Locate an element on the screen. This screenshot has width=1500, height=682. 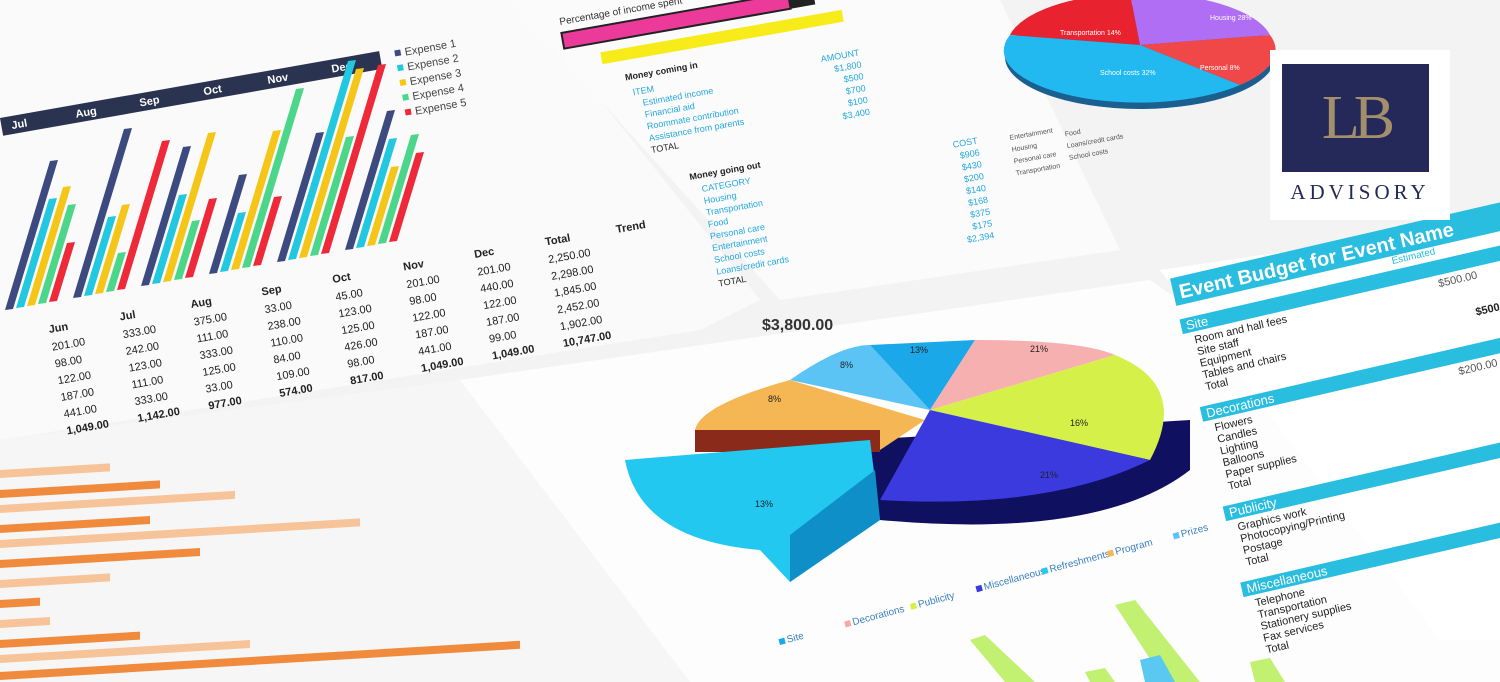
table-cell: 201.00 is located at coordinates (422, 283).